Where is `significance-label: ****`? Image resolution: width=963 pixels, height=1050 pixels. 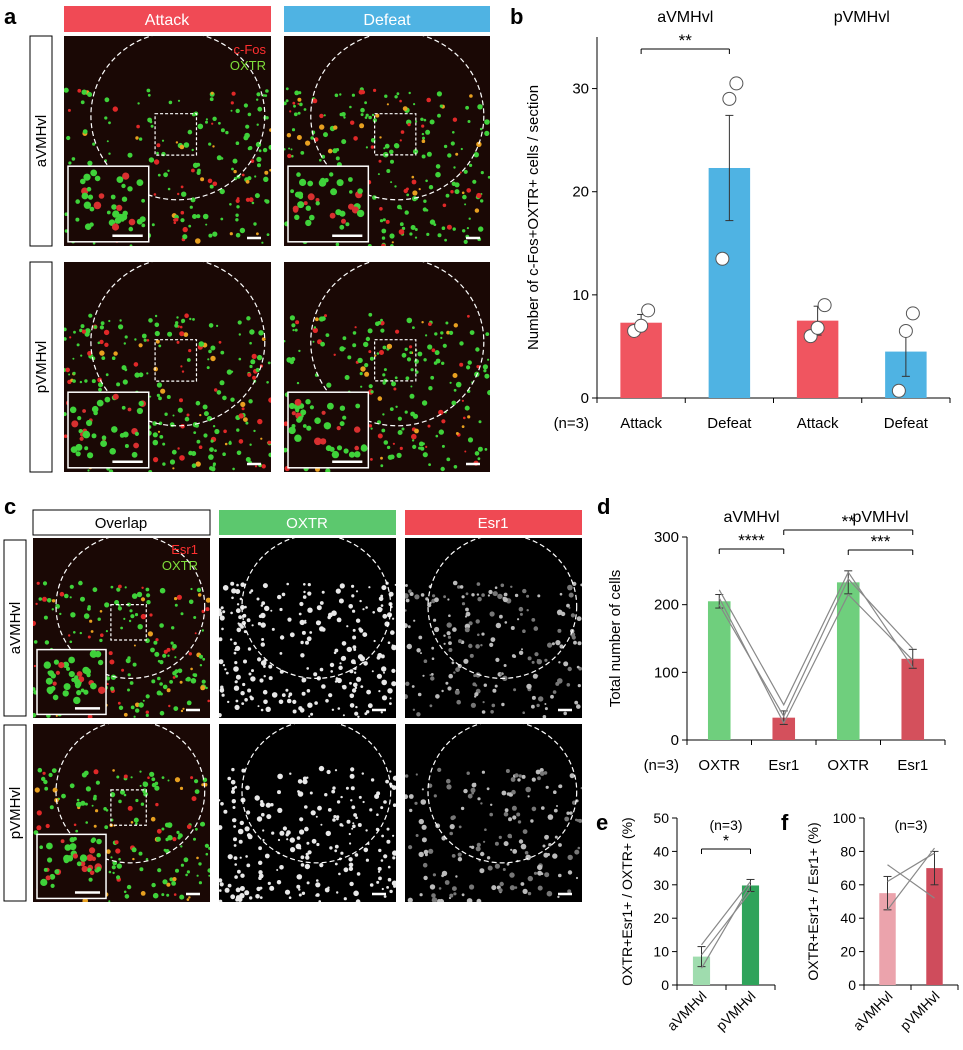 significance-label: **** is located at coordinates (751, 540).